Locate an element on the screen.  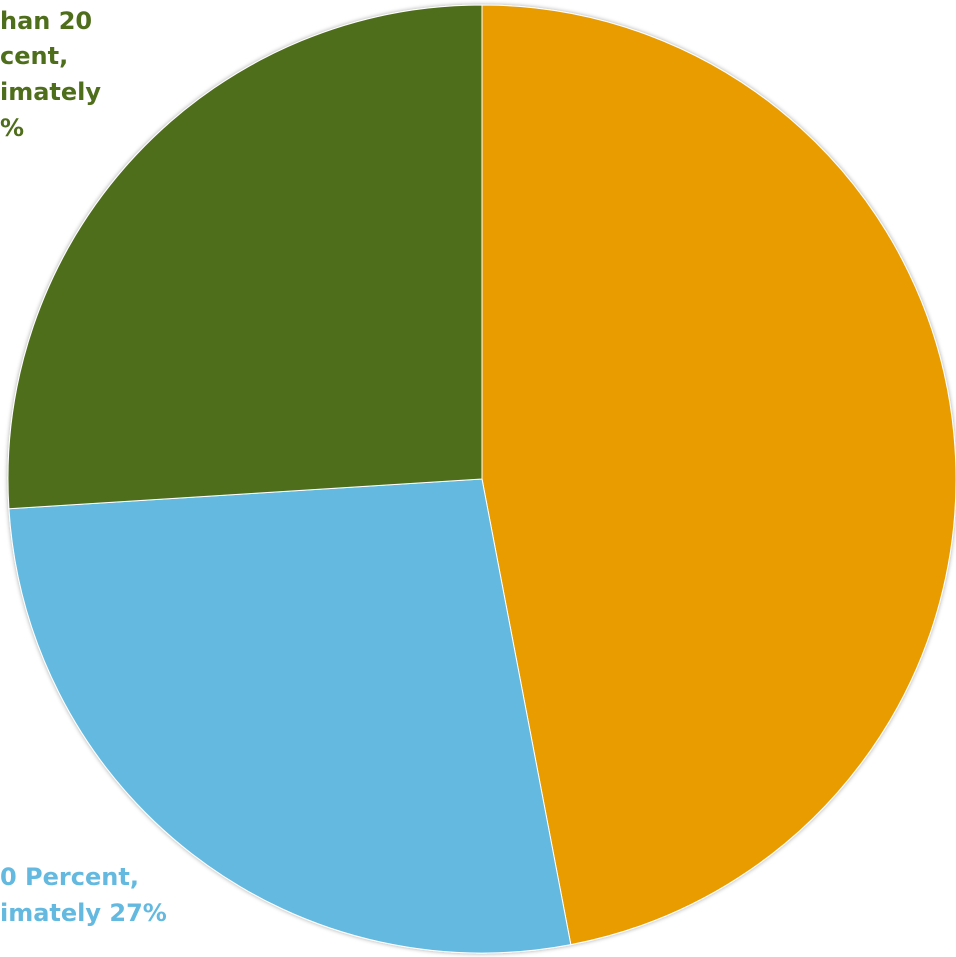
data-label: imately 27% is located at coordinates (83, 913).